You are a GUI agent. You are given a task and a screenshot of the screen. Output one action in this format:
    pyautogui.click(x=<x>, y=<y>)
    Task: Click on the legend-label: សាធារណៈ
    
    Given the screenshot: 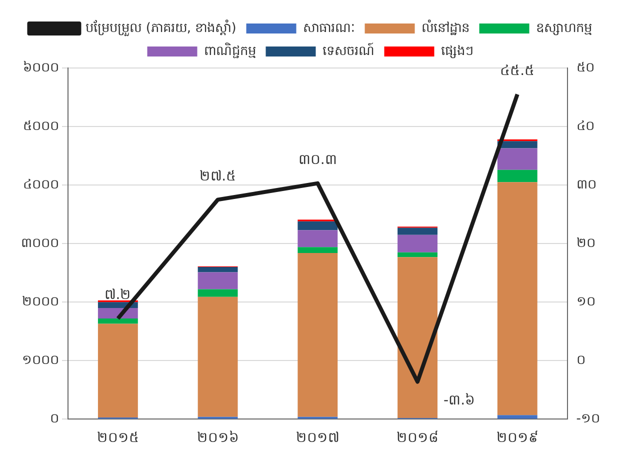 What is the action you would take?
    pyautogui.click(x=328, y=28)
    